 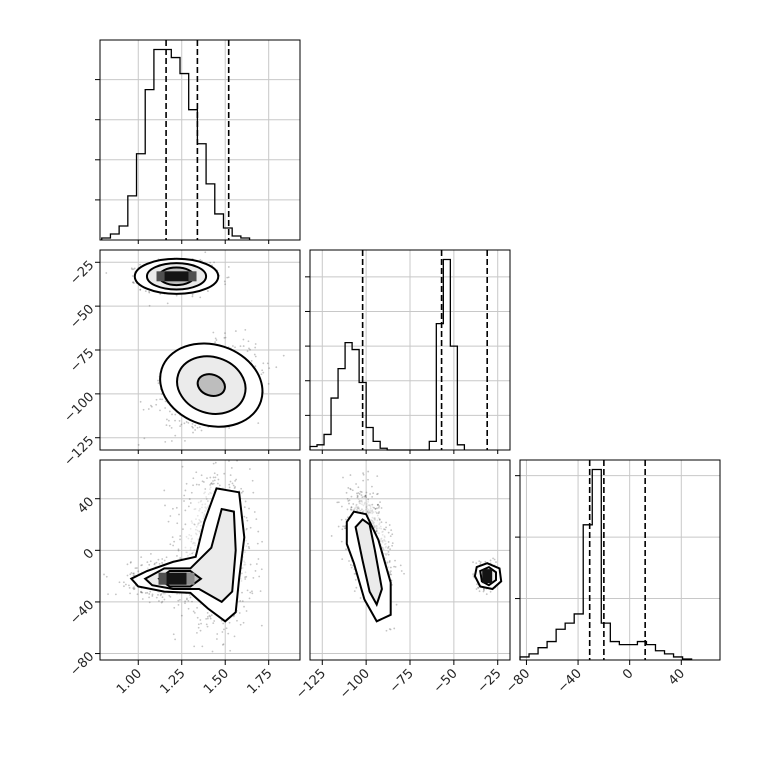 What do you see at coordinates (387, 354) in the screenshot?
I see `hist-1-steps` at bounding box center [387, 354].